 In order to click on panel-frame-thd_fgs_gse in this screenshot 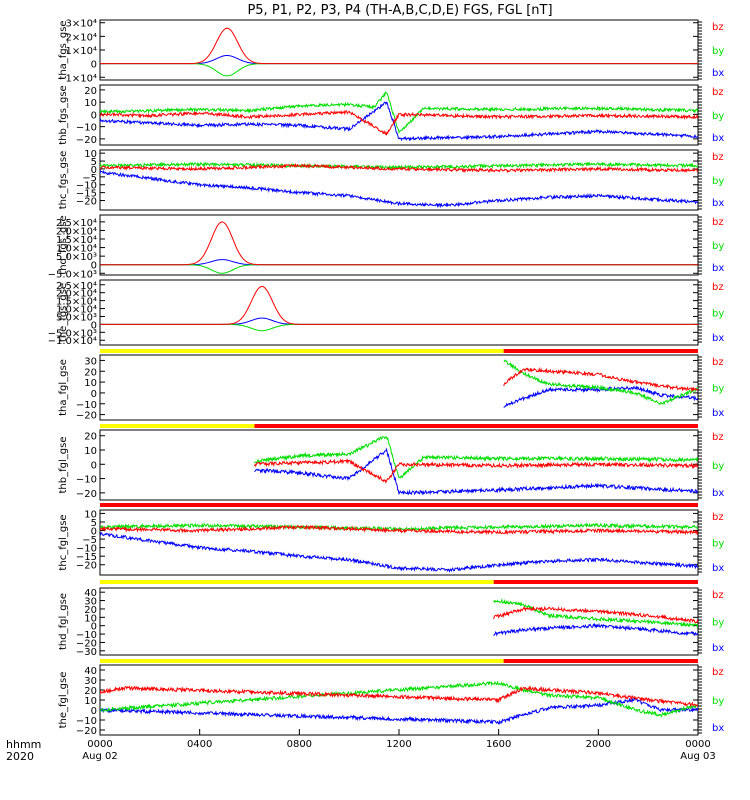, I will do `click(399, 245)`.